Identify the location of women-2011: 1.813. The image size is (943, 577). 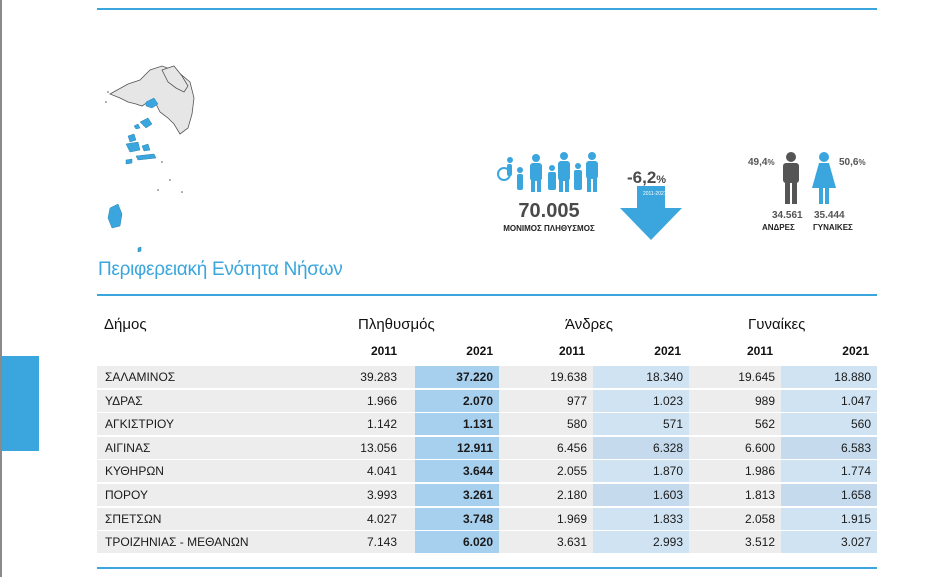
(759, 494).